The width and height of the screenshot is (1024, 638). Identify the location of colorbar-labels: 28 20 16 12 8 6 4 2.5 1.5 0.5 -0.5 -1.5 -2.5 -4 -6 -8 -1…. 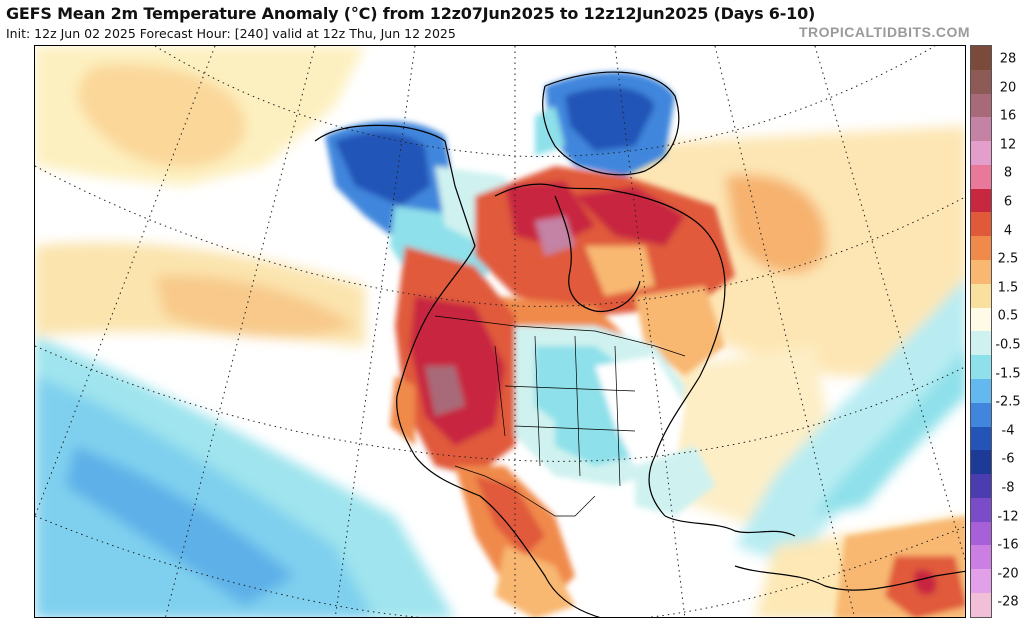
(1009, 331).